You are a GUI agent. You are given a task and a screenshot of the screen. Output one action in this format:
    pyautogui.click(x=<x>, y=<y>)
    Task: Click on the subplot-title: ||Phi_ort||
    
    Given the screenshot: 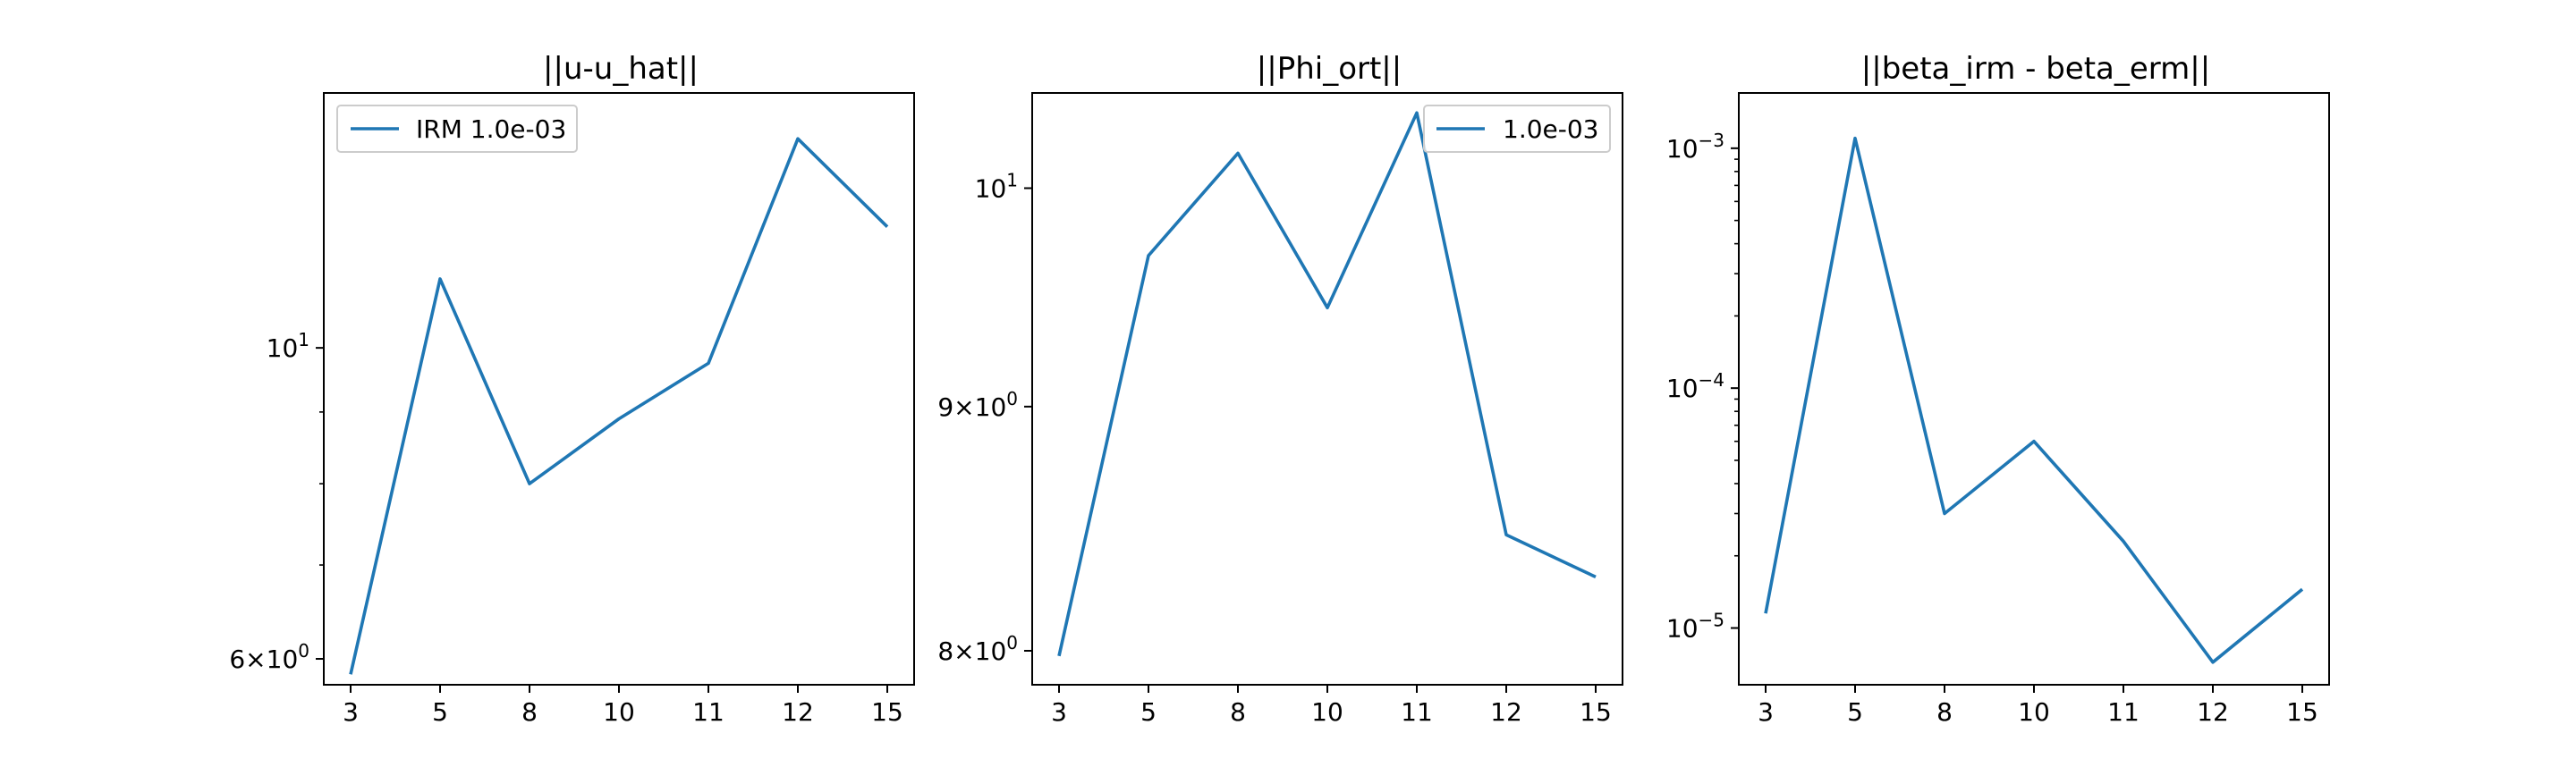 What is the action you would take?
    pyautogui.click(x=1329, y=69)
    